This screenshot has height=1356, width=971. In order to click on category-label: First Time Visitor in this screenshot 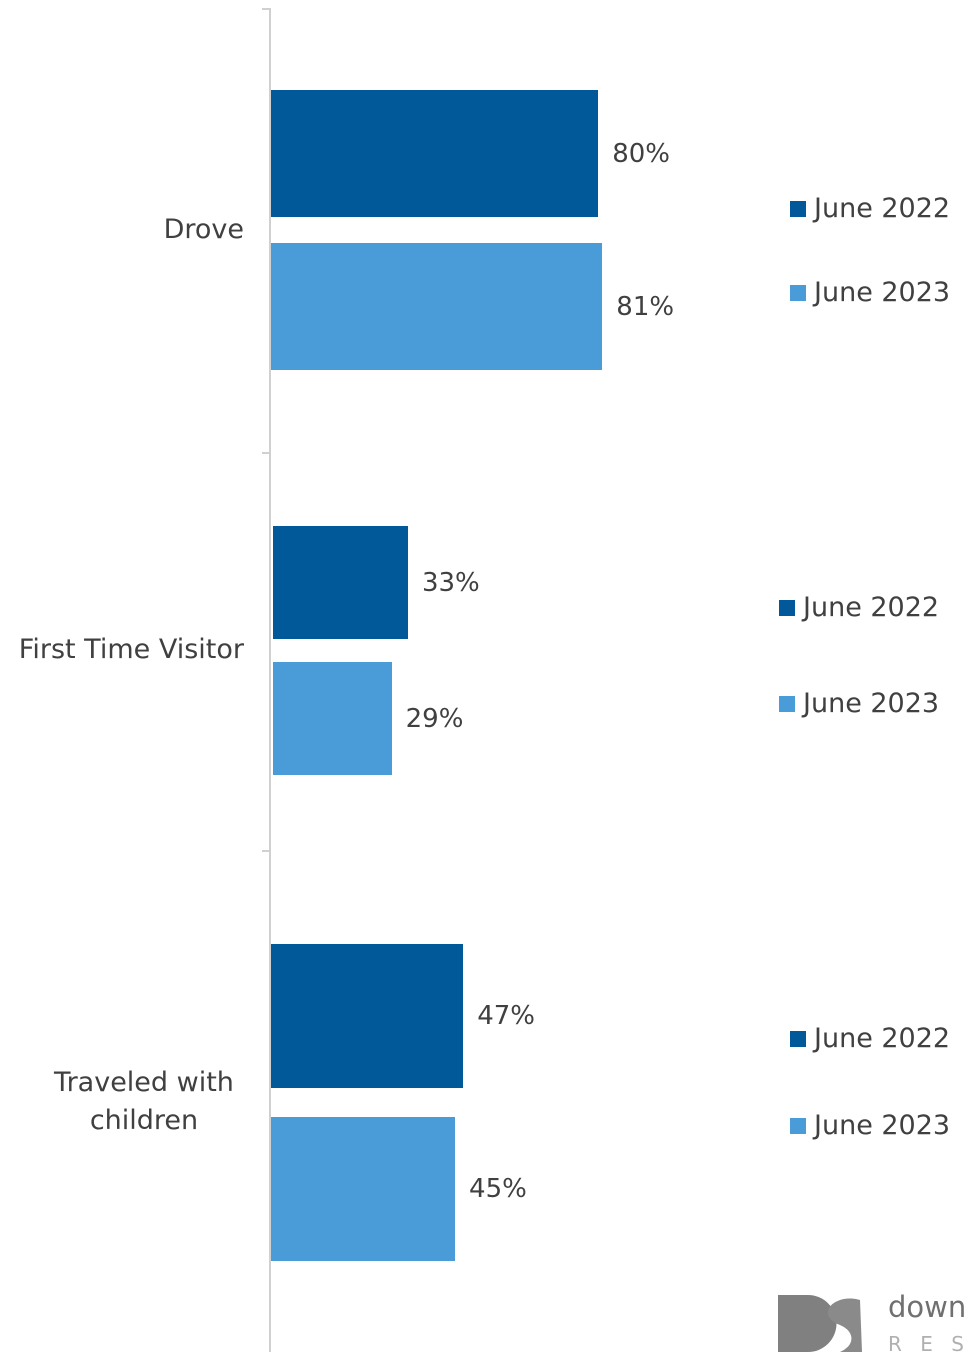, I will do `click(131, 649)`.